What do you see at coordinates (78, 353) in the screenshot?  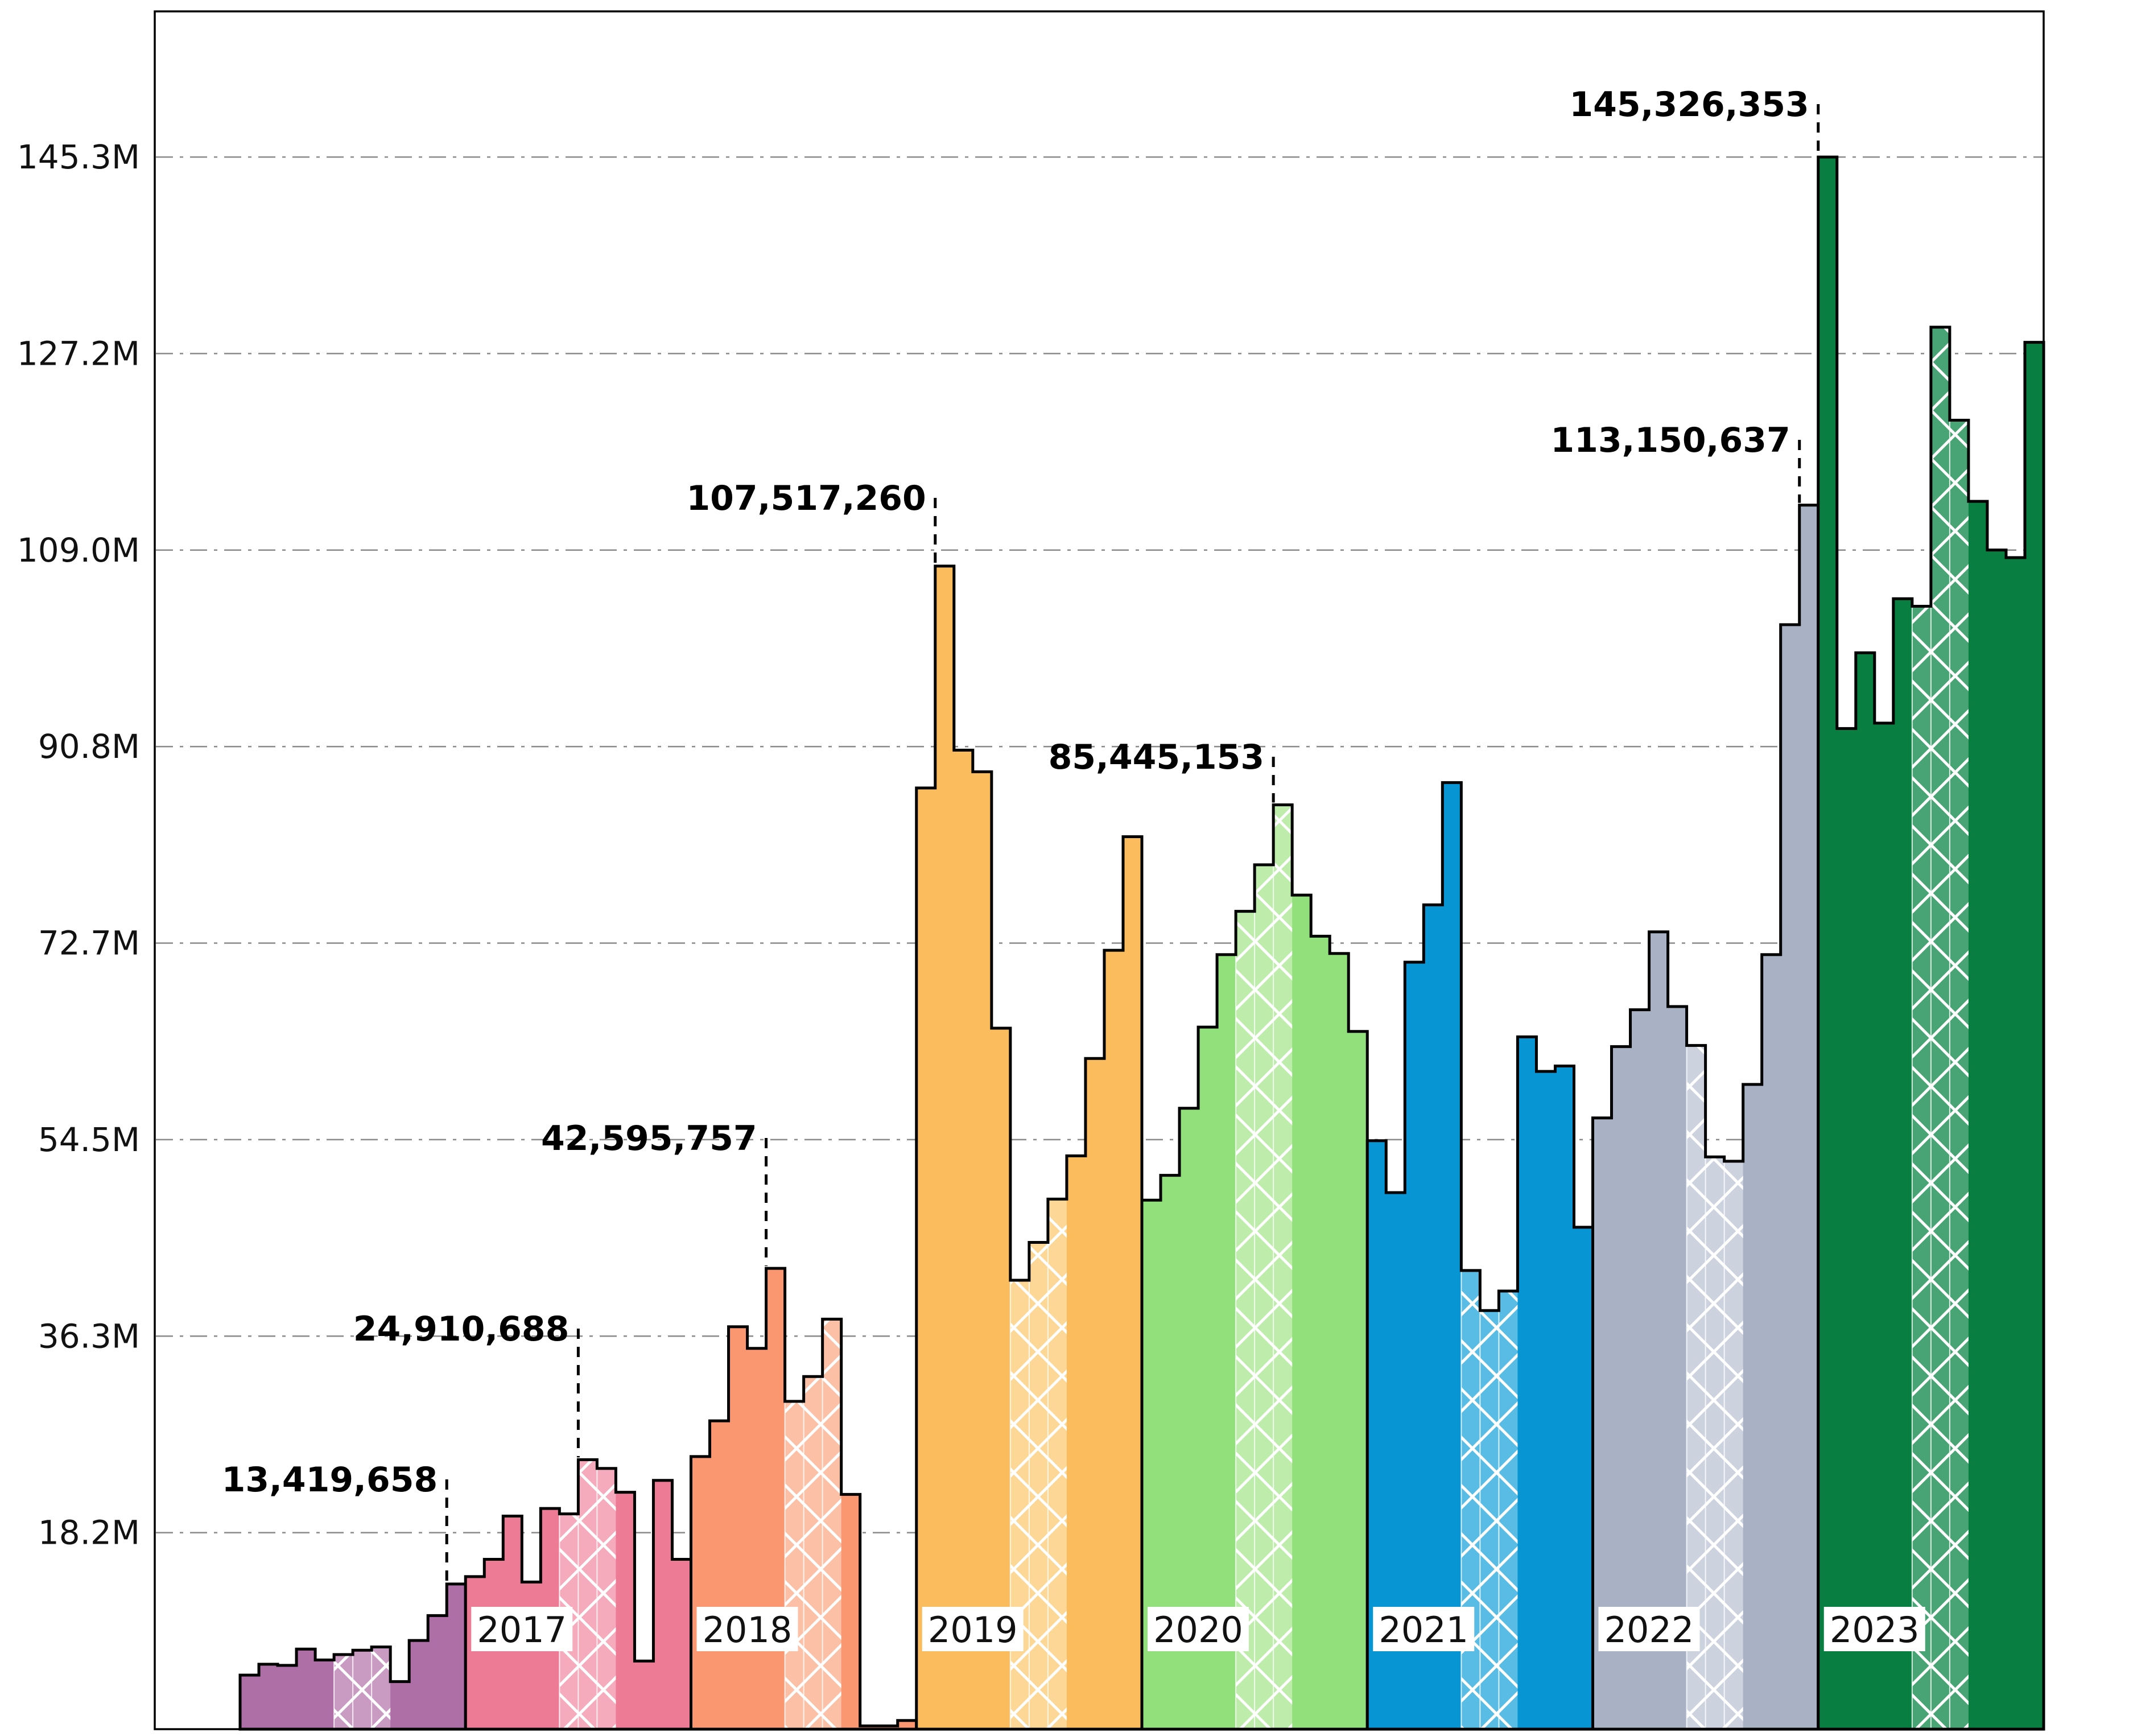 I see `y-tick-label: 127.2M` at bounding box center [78, 353].